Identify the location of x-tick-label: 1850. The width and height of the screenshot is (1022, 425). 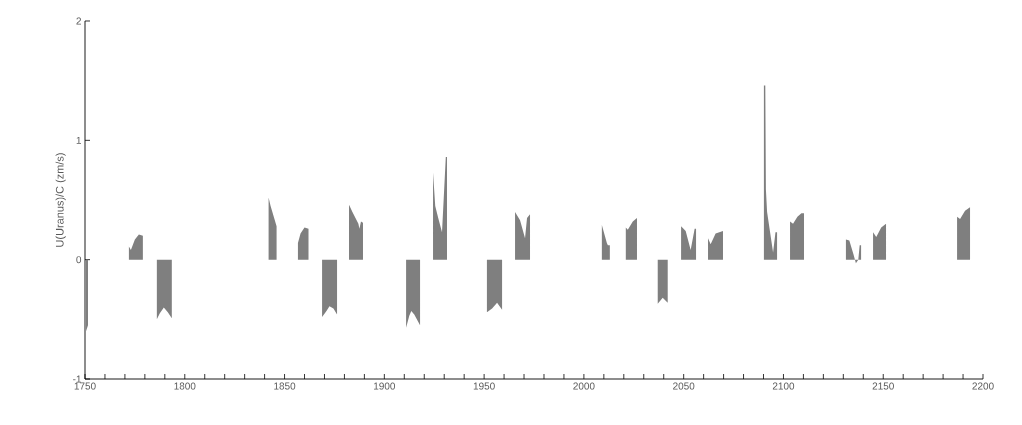
(285, 386).